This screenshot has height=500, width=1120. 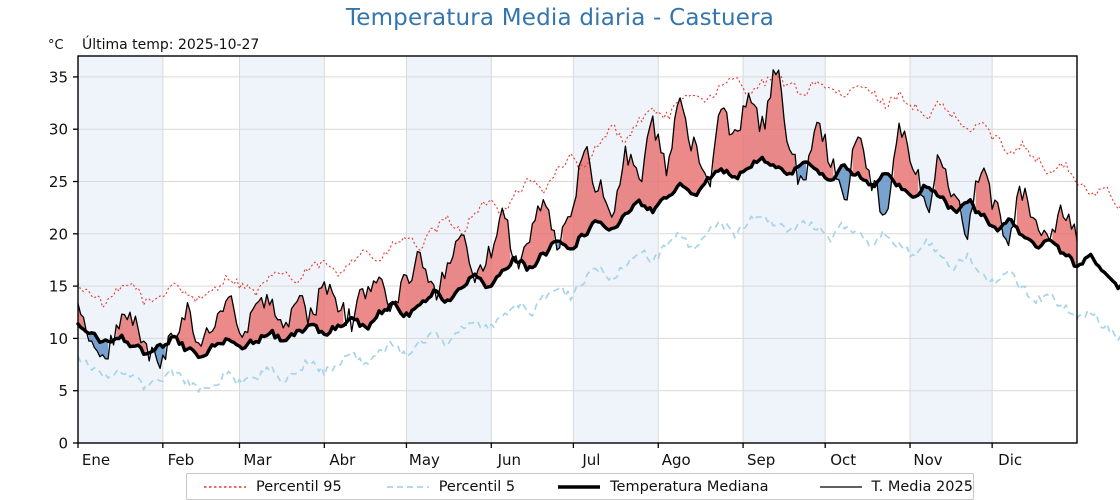 I want to click on legend-label: Temperatura Mediana, so click(x=689, y=486).